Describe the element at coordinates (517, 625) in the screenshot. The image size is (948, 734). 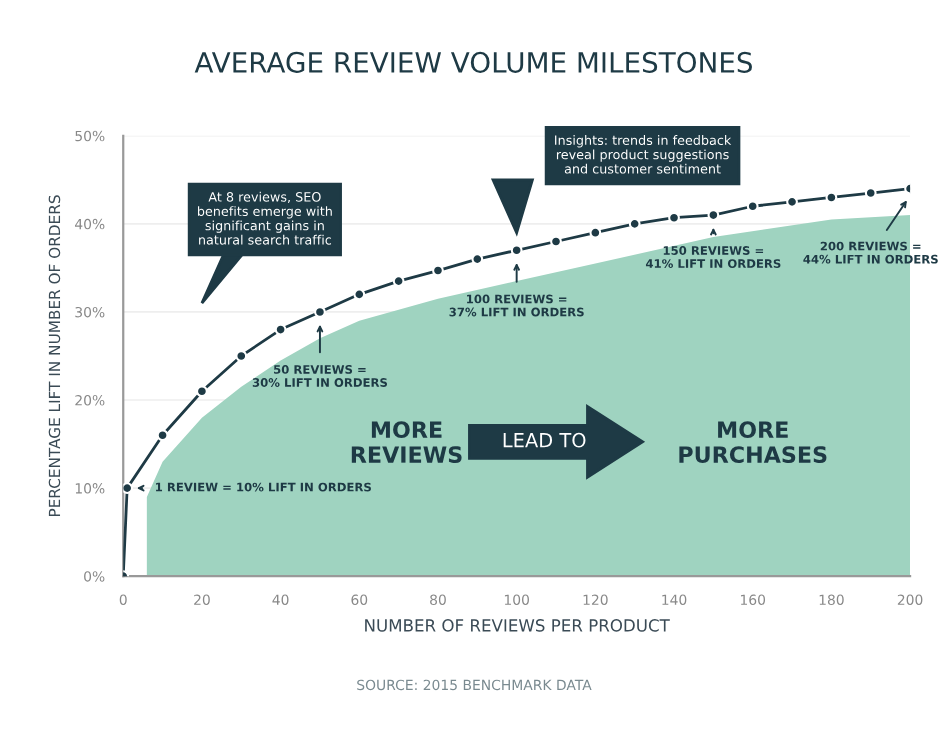
I see `x-axis-title: NUMBER OF REVIEWS PER PRODUCT` at that location.